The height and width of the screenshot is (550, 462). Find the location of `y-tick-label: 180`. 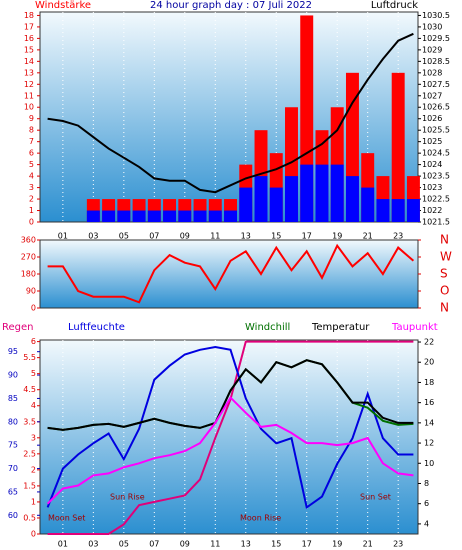

y-tick-label: 180 is located at coordinates (28, 274).